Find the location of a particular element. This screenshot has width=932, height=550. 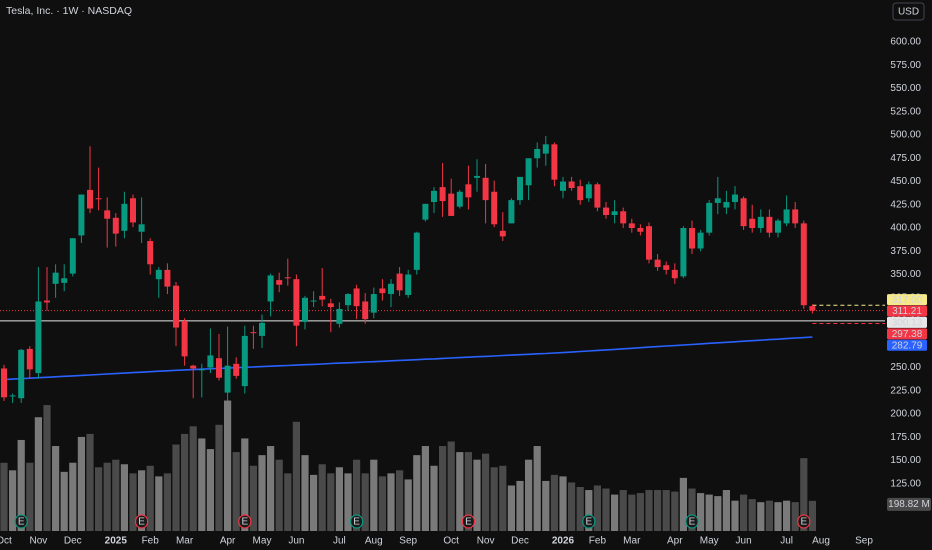

currency: USD is located at coordinates (908, 12).